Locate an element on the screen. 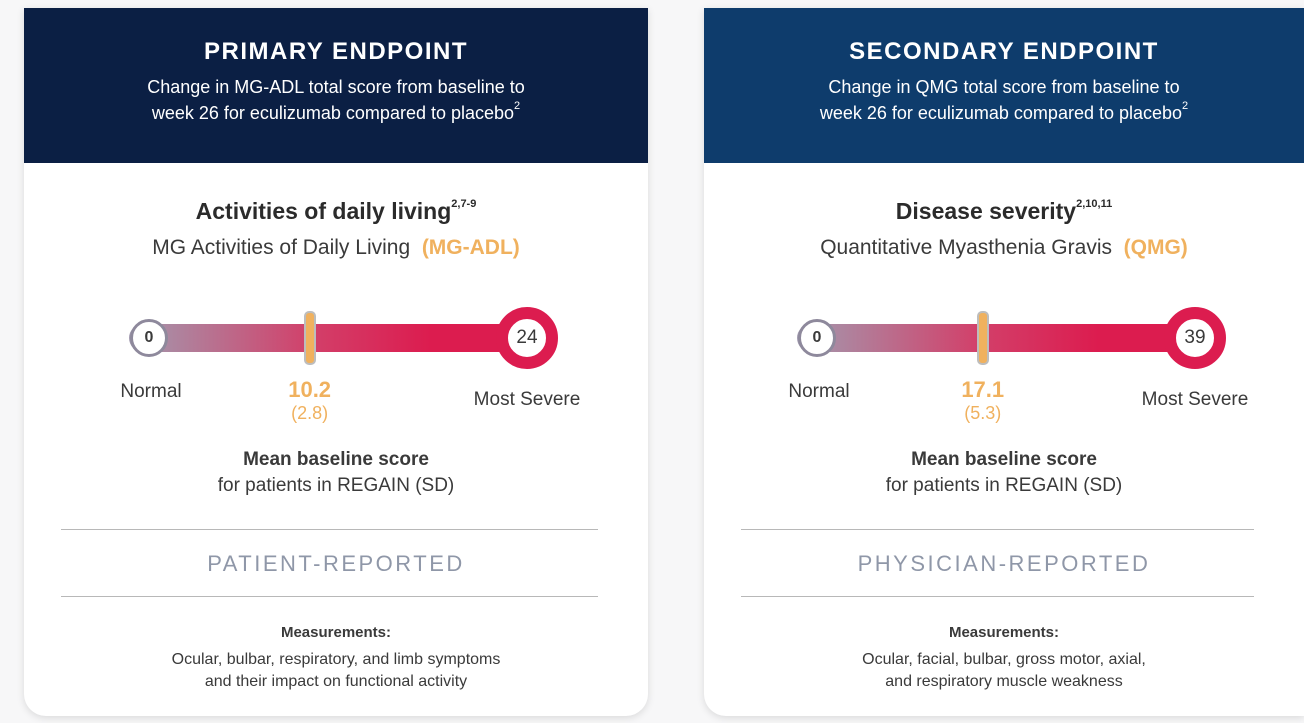 The width and height of the screenshot is (1304, 723). scale-max: 39 is located at coordinates (1195, 338).